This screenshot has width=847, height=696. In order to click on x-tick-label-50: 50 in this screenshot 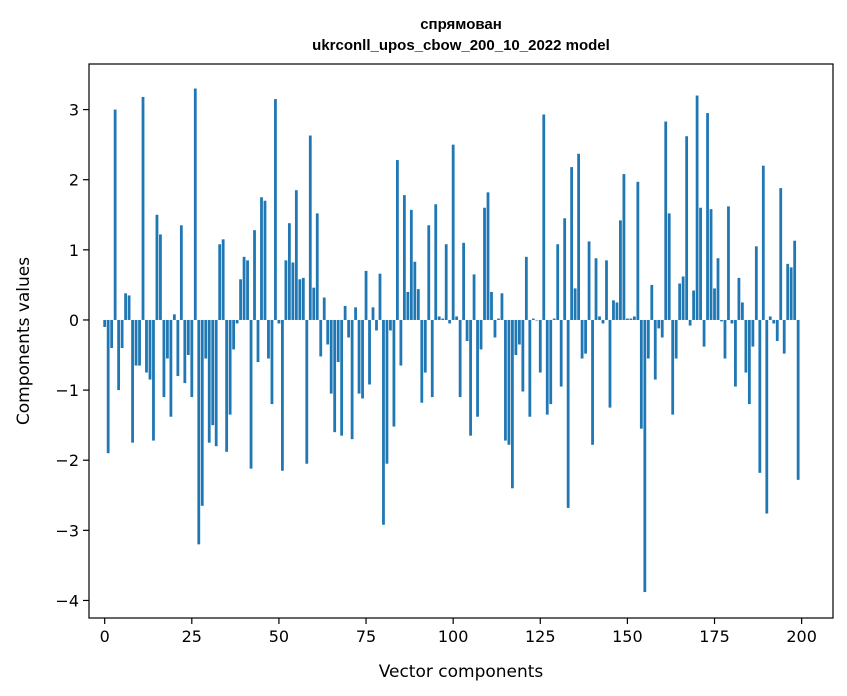, I will do `click(279, 636)`.